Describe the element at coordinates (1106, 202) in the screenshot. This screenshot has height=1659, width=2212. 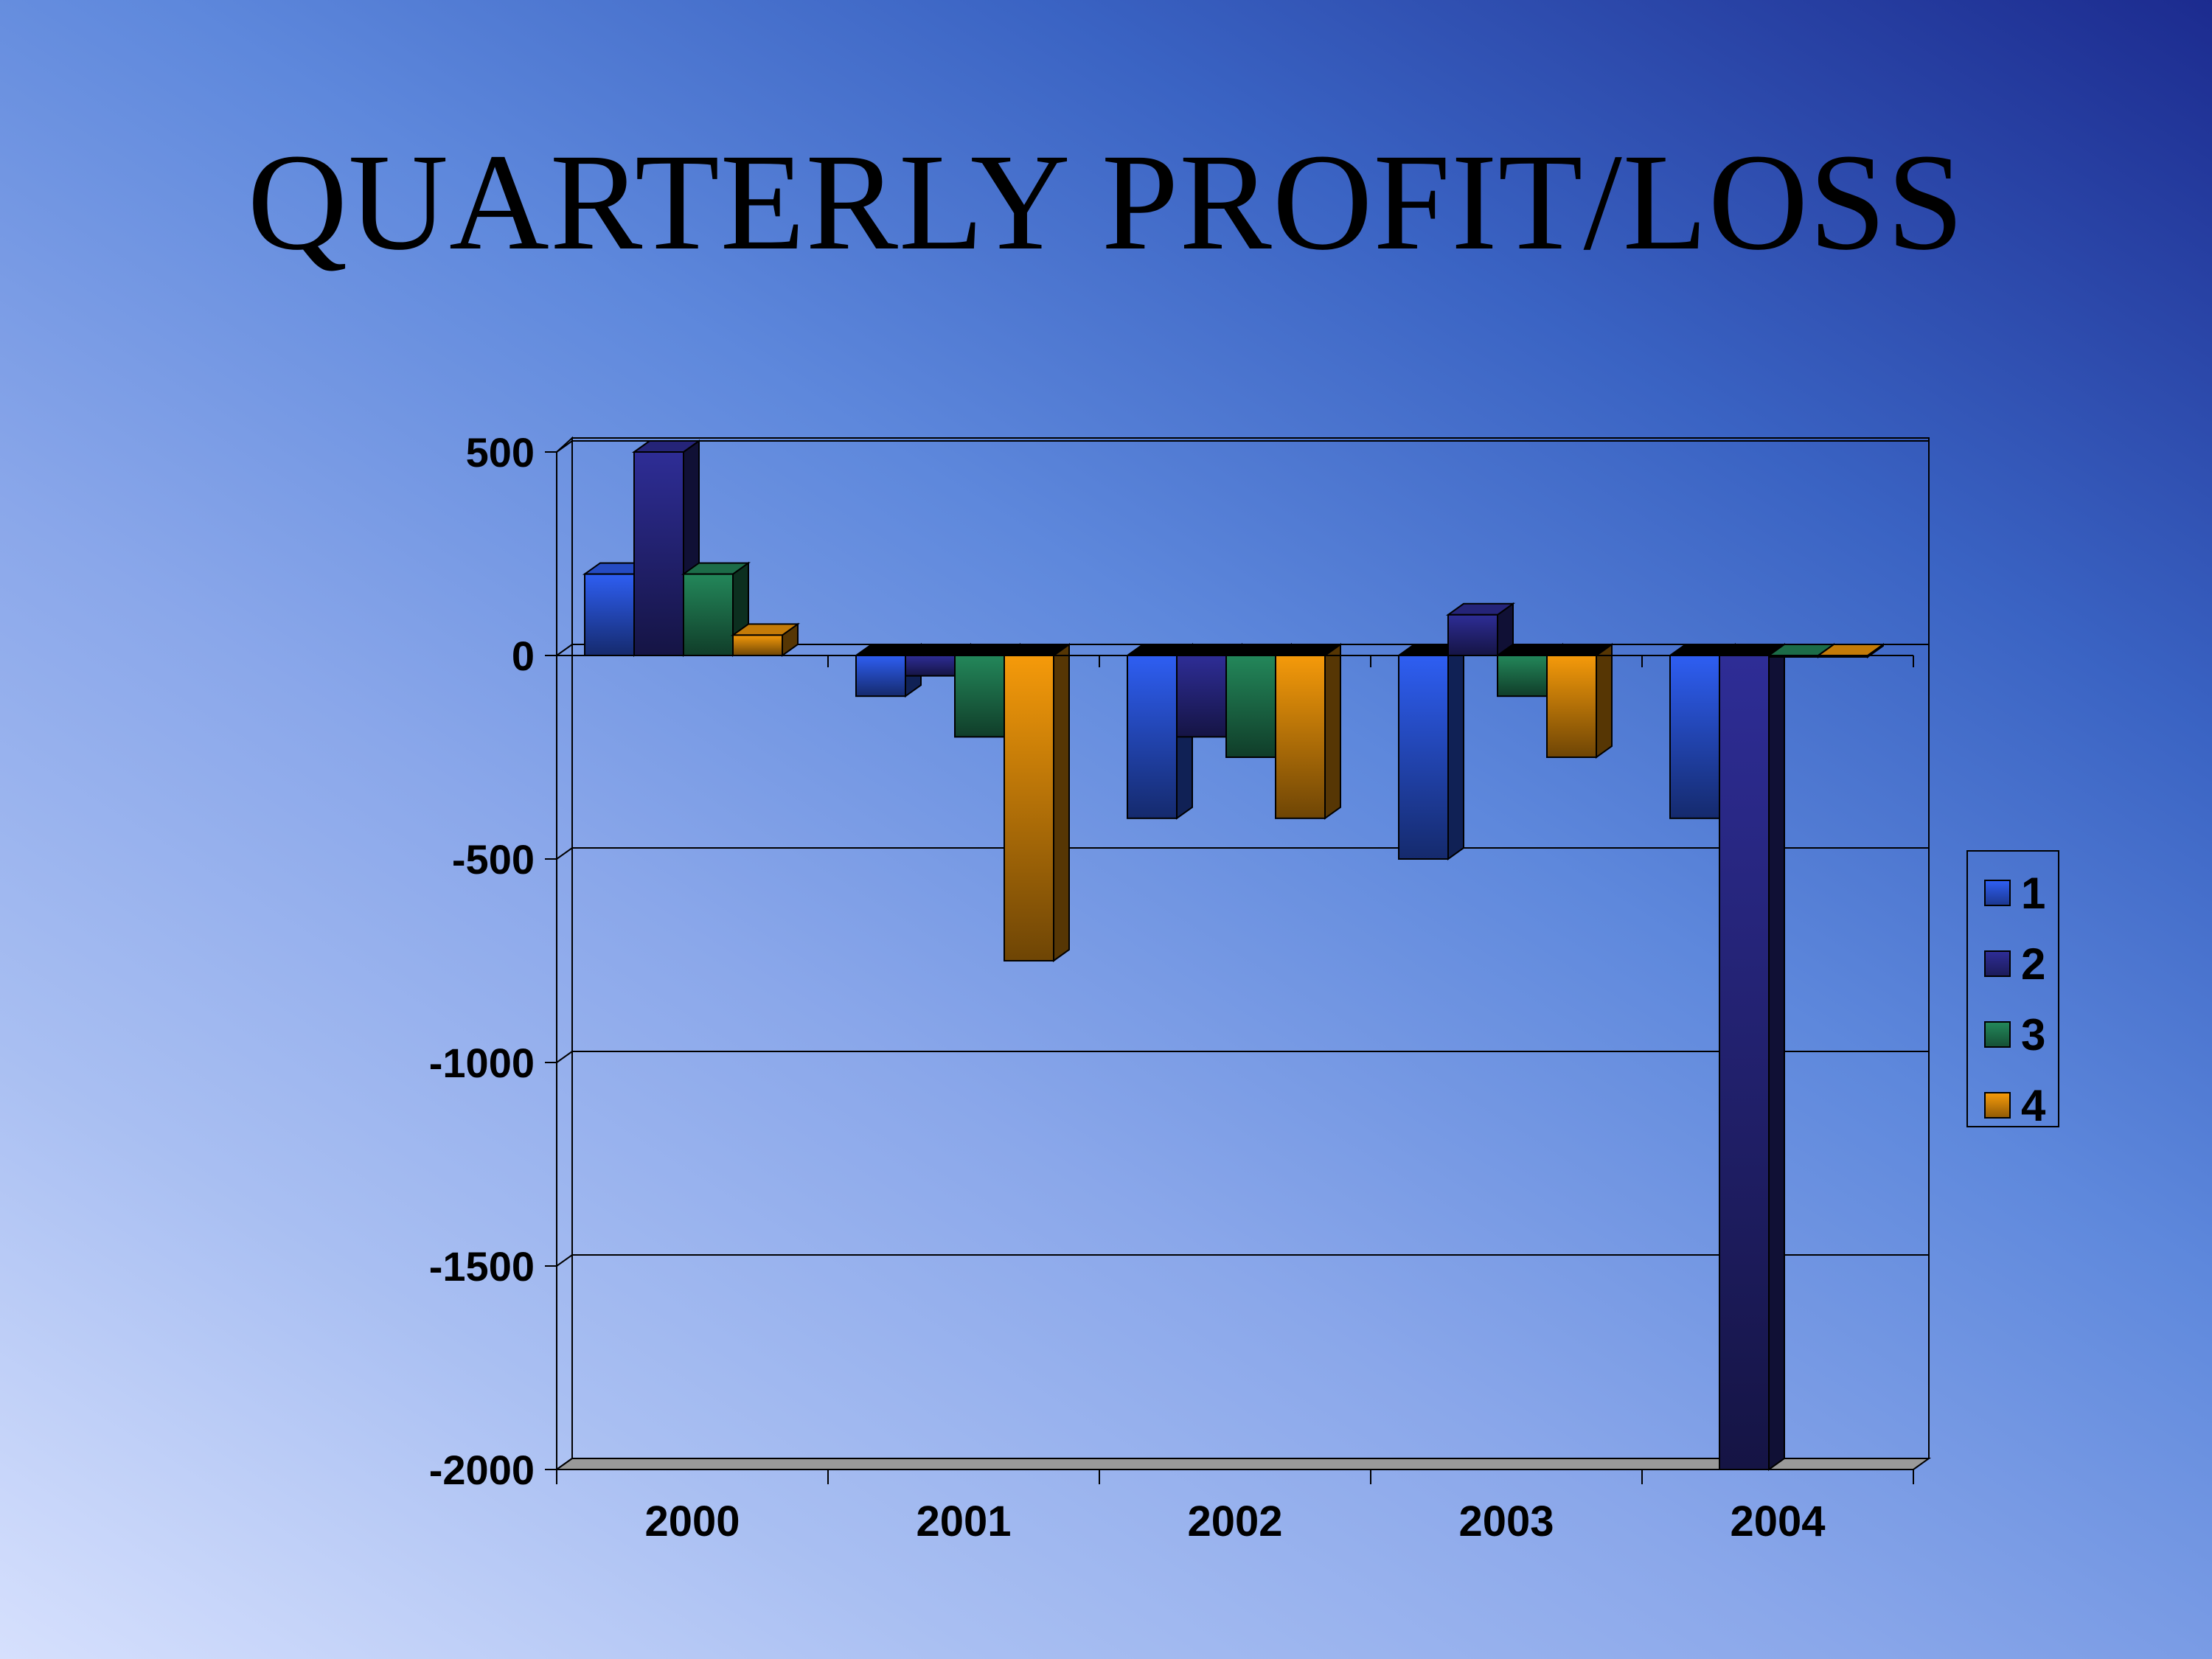
I see `slide-title: QUARTERLY PROFIT/LOSS` at that location.